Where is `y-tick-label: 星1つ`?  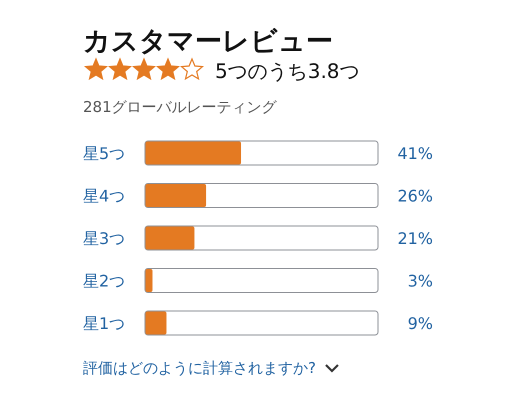 y-tick-label: 星1つ is located at coordinates (104, 323).